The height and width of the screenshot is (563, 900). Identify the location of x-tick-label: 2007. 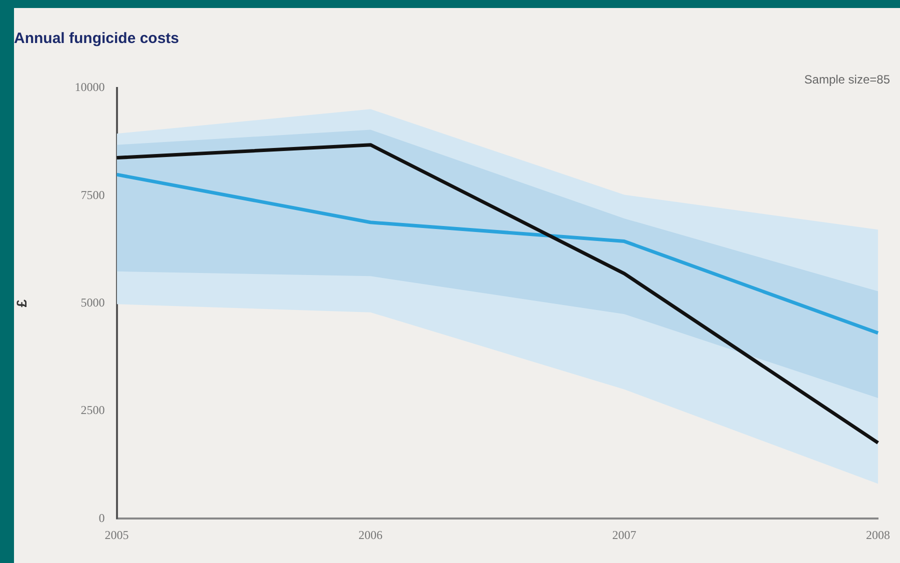
(624, 535).